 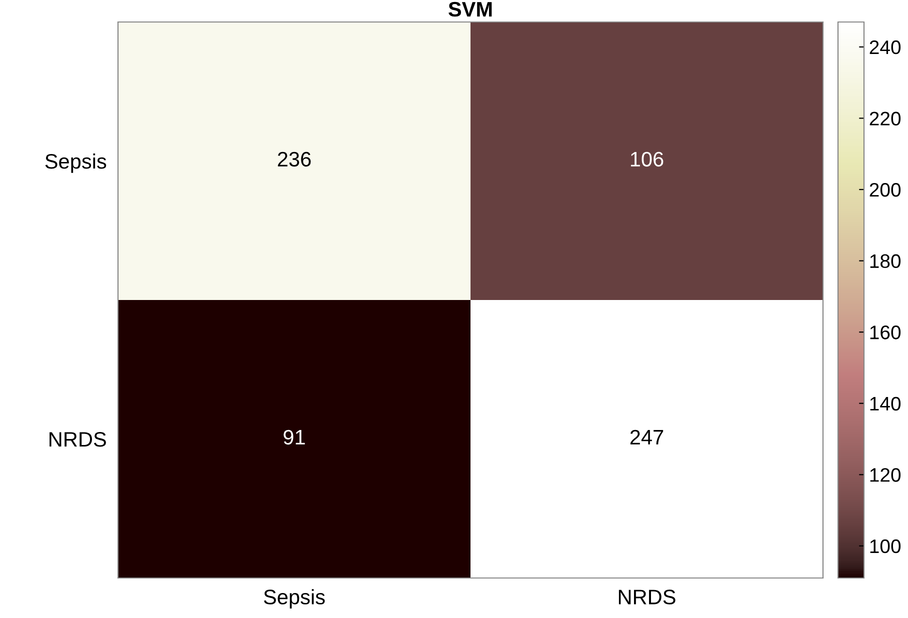 I want to click on data-label: 91, so click(x=294, y=437).